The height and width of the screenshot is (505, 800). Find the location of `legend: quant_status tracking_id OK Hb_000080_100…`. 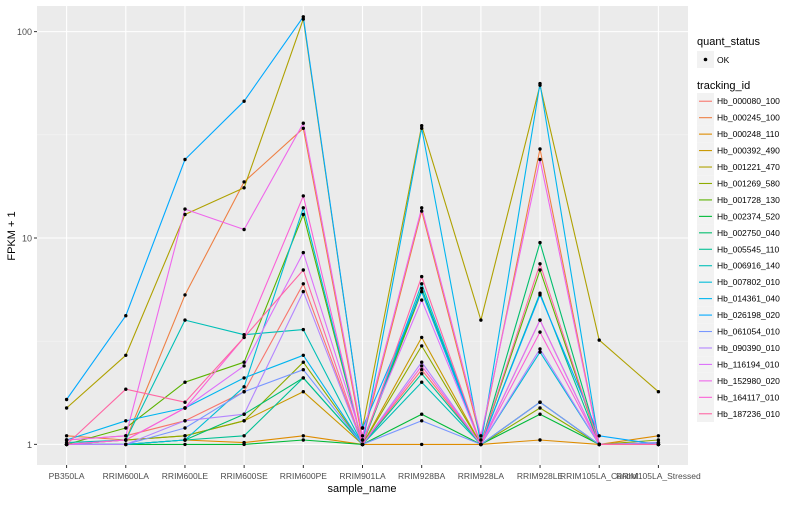

legend: quant_status tracking_id OK Hb_000080_100… is located at coordinates (738, 229).